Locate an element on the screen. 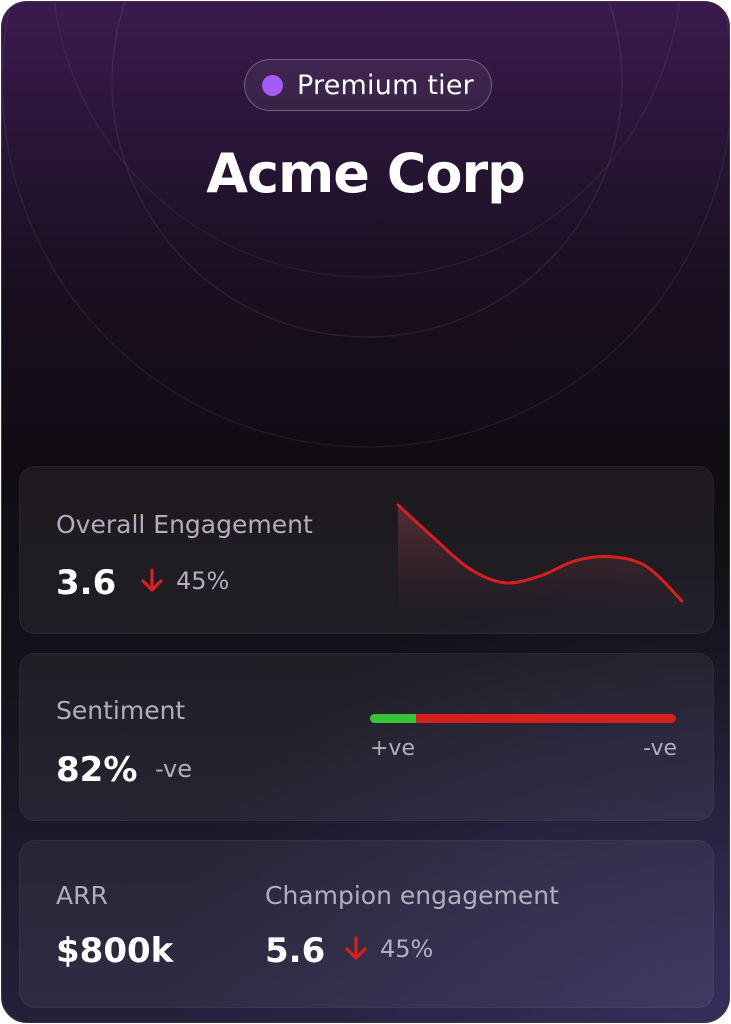 The height and width of the screenshot is (1024, 731). champion-change: 45% is located at coordinates (388, 949).